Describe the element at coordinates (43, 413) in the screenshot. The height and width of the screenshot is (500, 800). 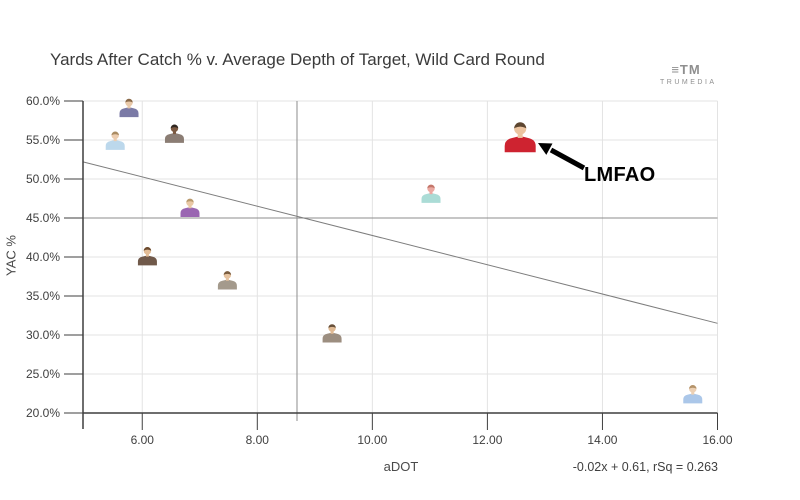
I see `y-tick-label: 20.0%` at that location.